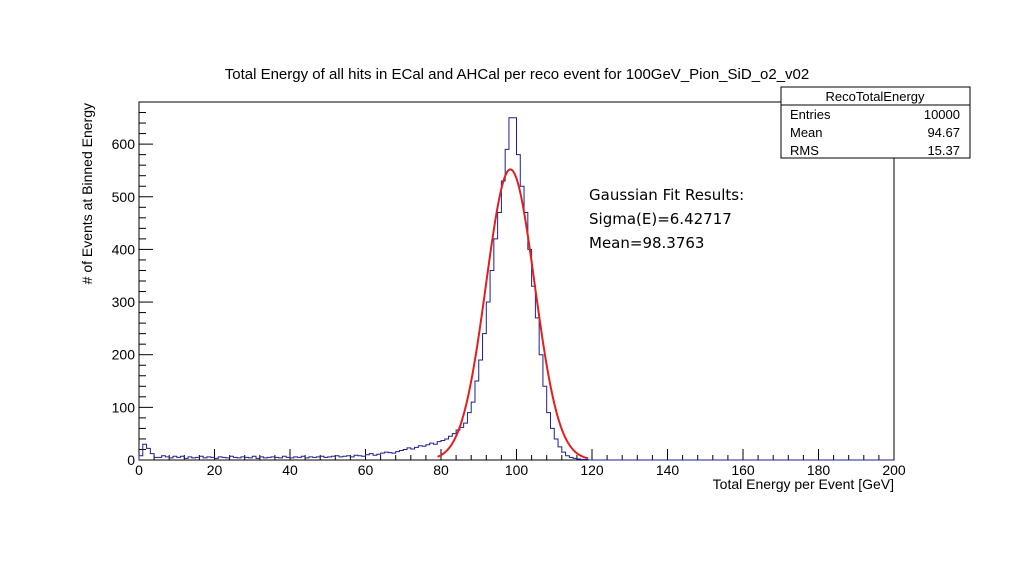 The width and height of the screenshot is (1024, 576). Describe the element at coordinates (124, 302) in the screenshot. I see `y-tick-label: 300` at that location.